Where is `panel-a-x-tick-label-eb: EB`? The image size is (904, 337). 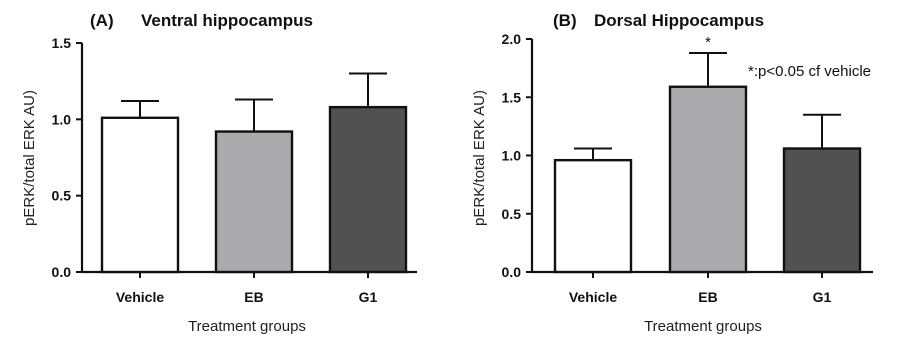 panel-a-x-tick-label-eb: EB is located at coordinates (253, 297).